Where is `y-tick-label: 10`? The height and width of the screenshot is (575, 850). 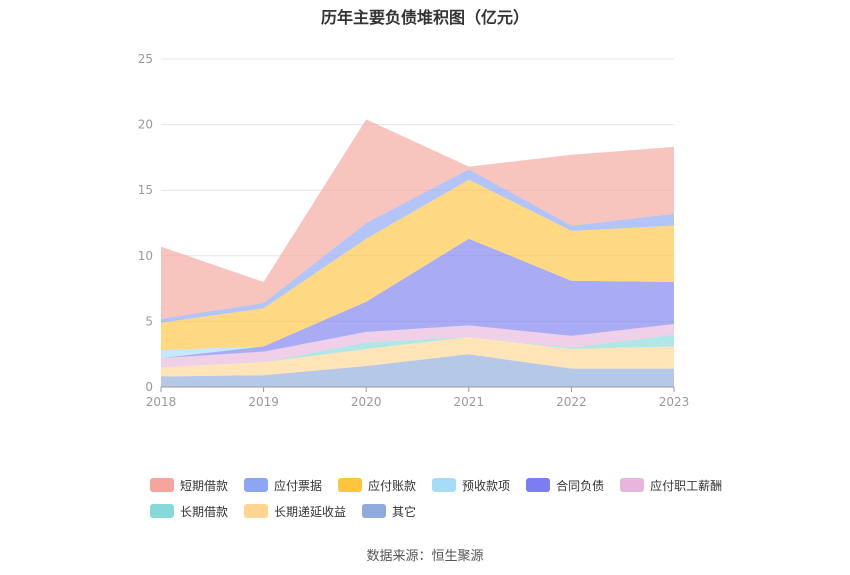 y-tick-label: 10 is located at coordinates (145, 256).